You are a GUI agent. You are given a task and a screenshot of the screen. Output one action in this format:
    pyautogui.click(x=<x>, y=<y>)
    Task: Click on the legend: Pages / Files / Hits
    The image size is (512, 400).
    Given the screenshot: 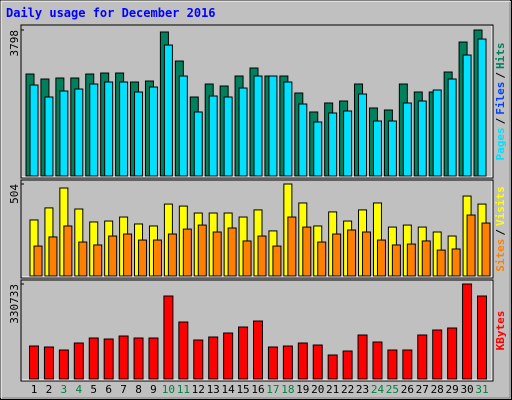 What is the action you would take?
    pyautogui.click(x=500, y=102)
    